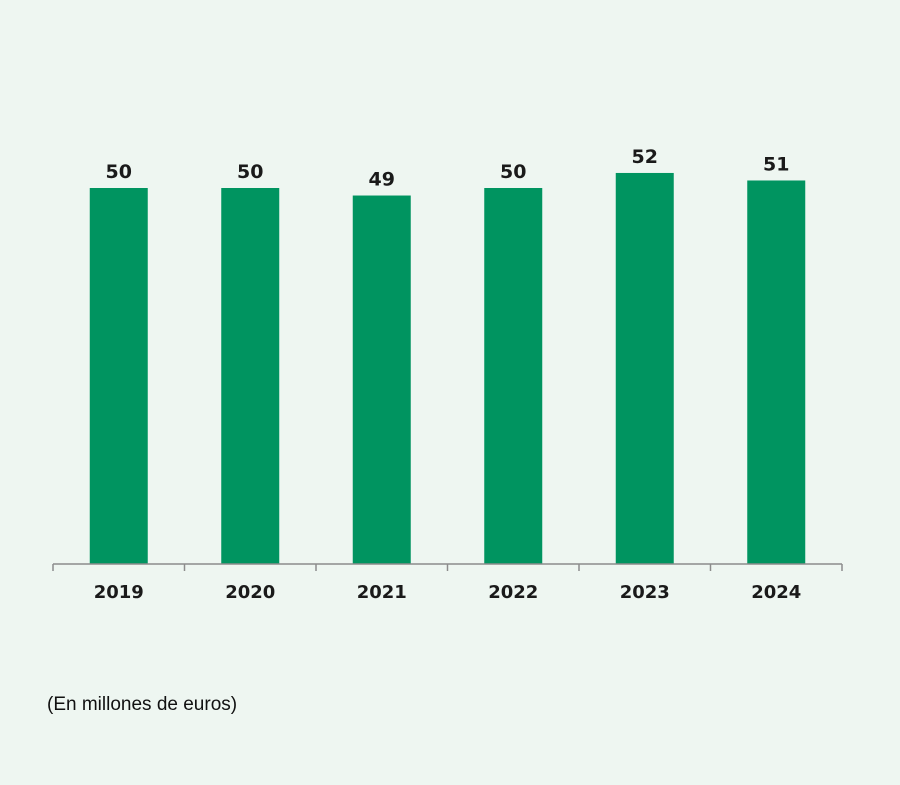 The width and height of the screenshot is (900, 785). Describe the element at coordinates (645, 592) in the screenshot. I see `x-tick-label-2023: 2023` at that location.